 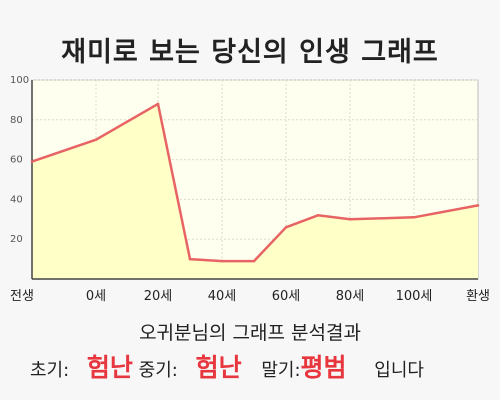 What do you see at coordinates (222, 296) in the screenshot?
I see `x-tick-label: 40세` at bounding box center [222, 296].